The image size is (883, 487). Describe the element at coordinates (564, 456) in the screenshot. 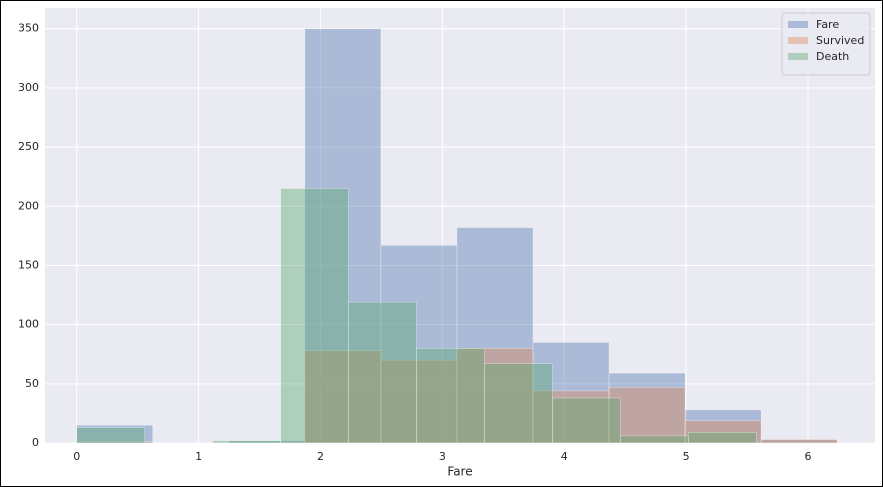

I see `x-tick-label: 4` at that location.